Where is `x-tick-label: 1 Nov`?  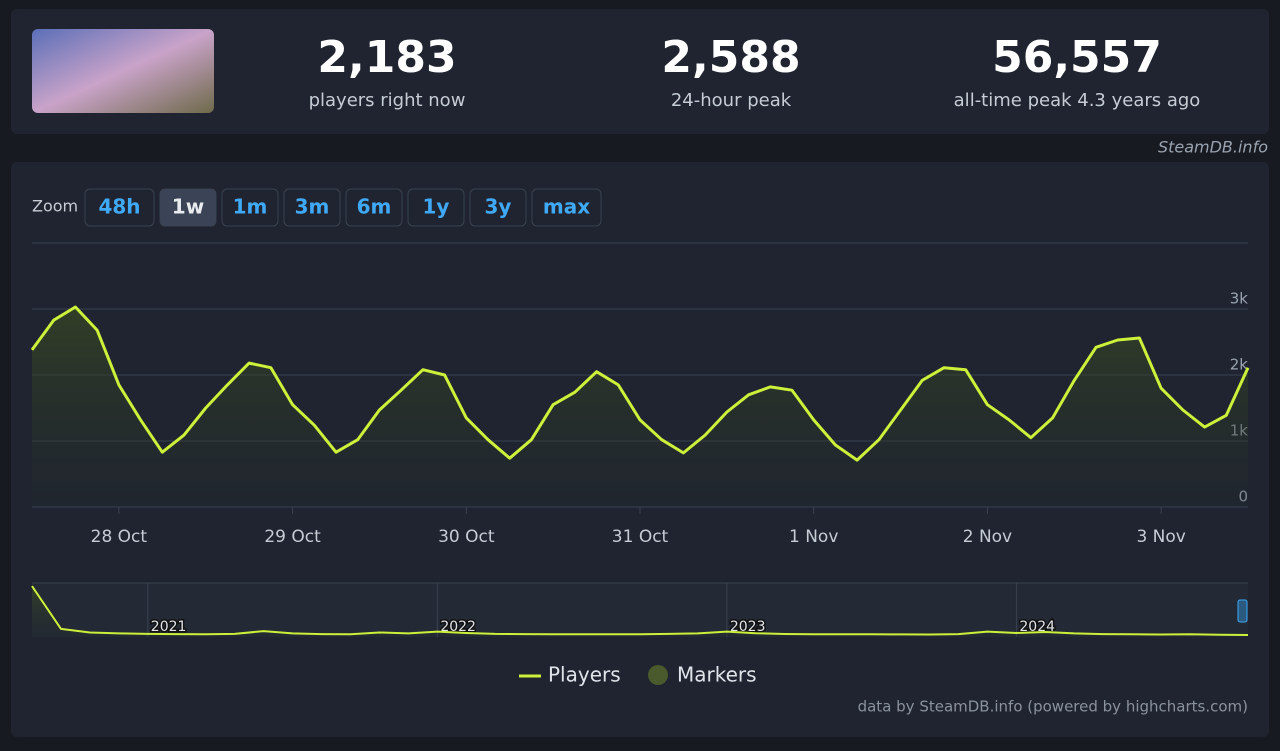 x-tick-label: 1 Nov is located at coordinates (813, 537).